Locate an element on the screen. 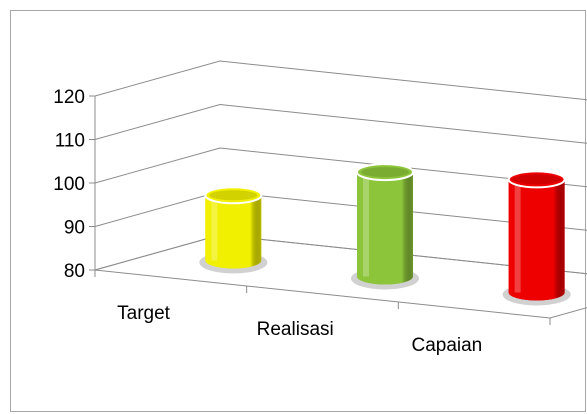 This screenshot has height=414, width=587. bar-realisasi is located at coordinates (385, 226).